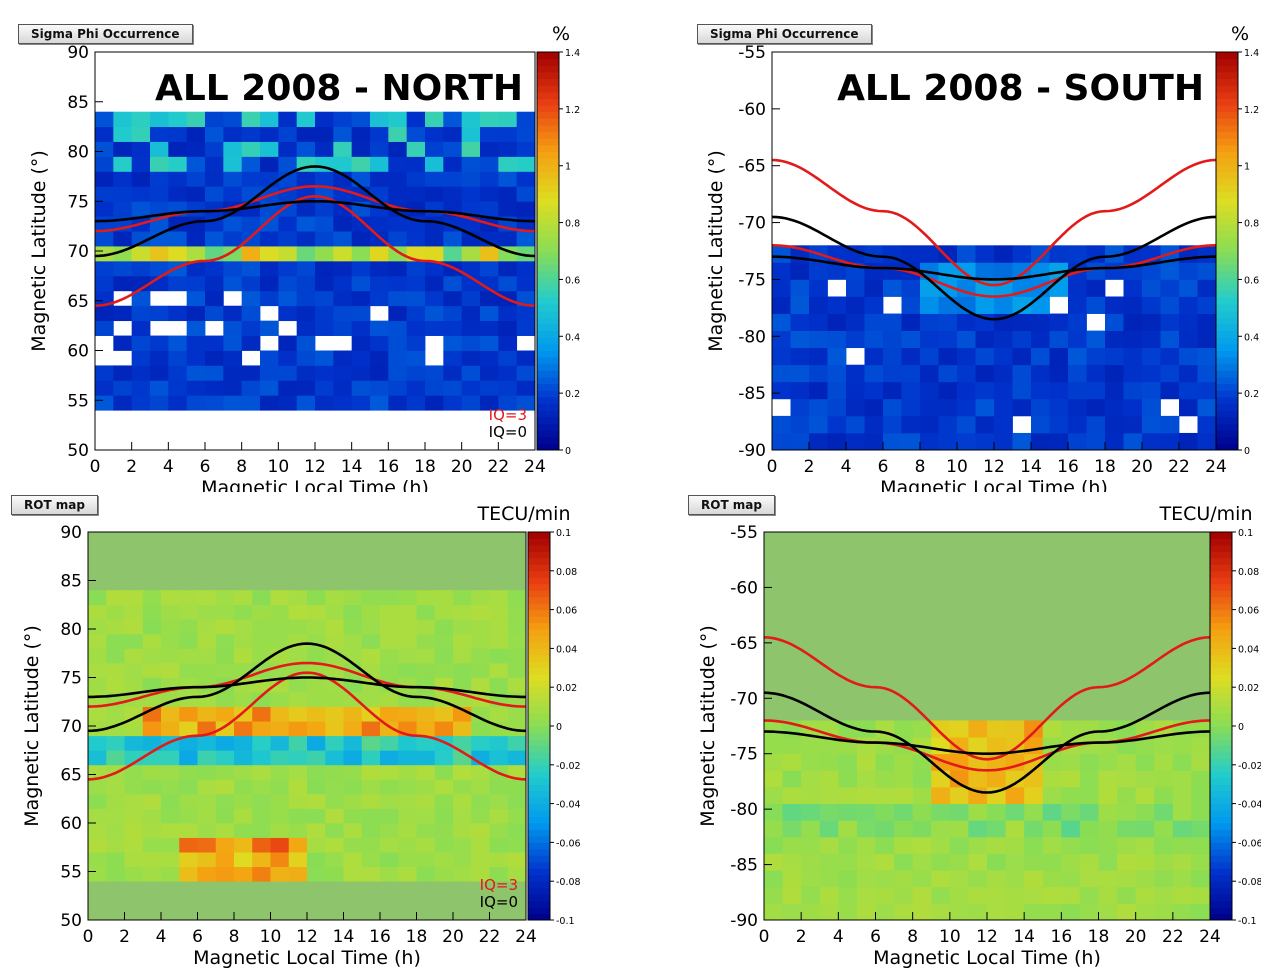 This screenshot has width=1261, height=973. What do you see at coordinates (572, 53) in the screenshot?
I see `colorbar-tick-label: 1.4` at bounding box center [572, 53].